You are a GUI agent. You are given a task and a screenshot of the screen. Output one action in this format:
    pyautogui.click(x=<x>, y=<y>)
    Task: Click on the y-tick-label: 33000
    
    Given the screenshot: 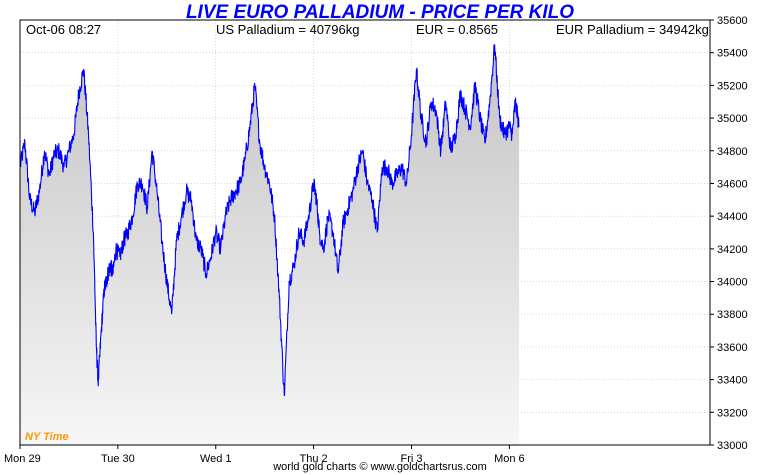 What is the action you would take?
    pyautogui.click(x=732, y=446)
    